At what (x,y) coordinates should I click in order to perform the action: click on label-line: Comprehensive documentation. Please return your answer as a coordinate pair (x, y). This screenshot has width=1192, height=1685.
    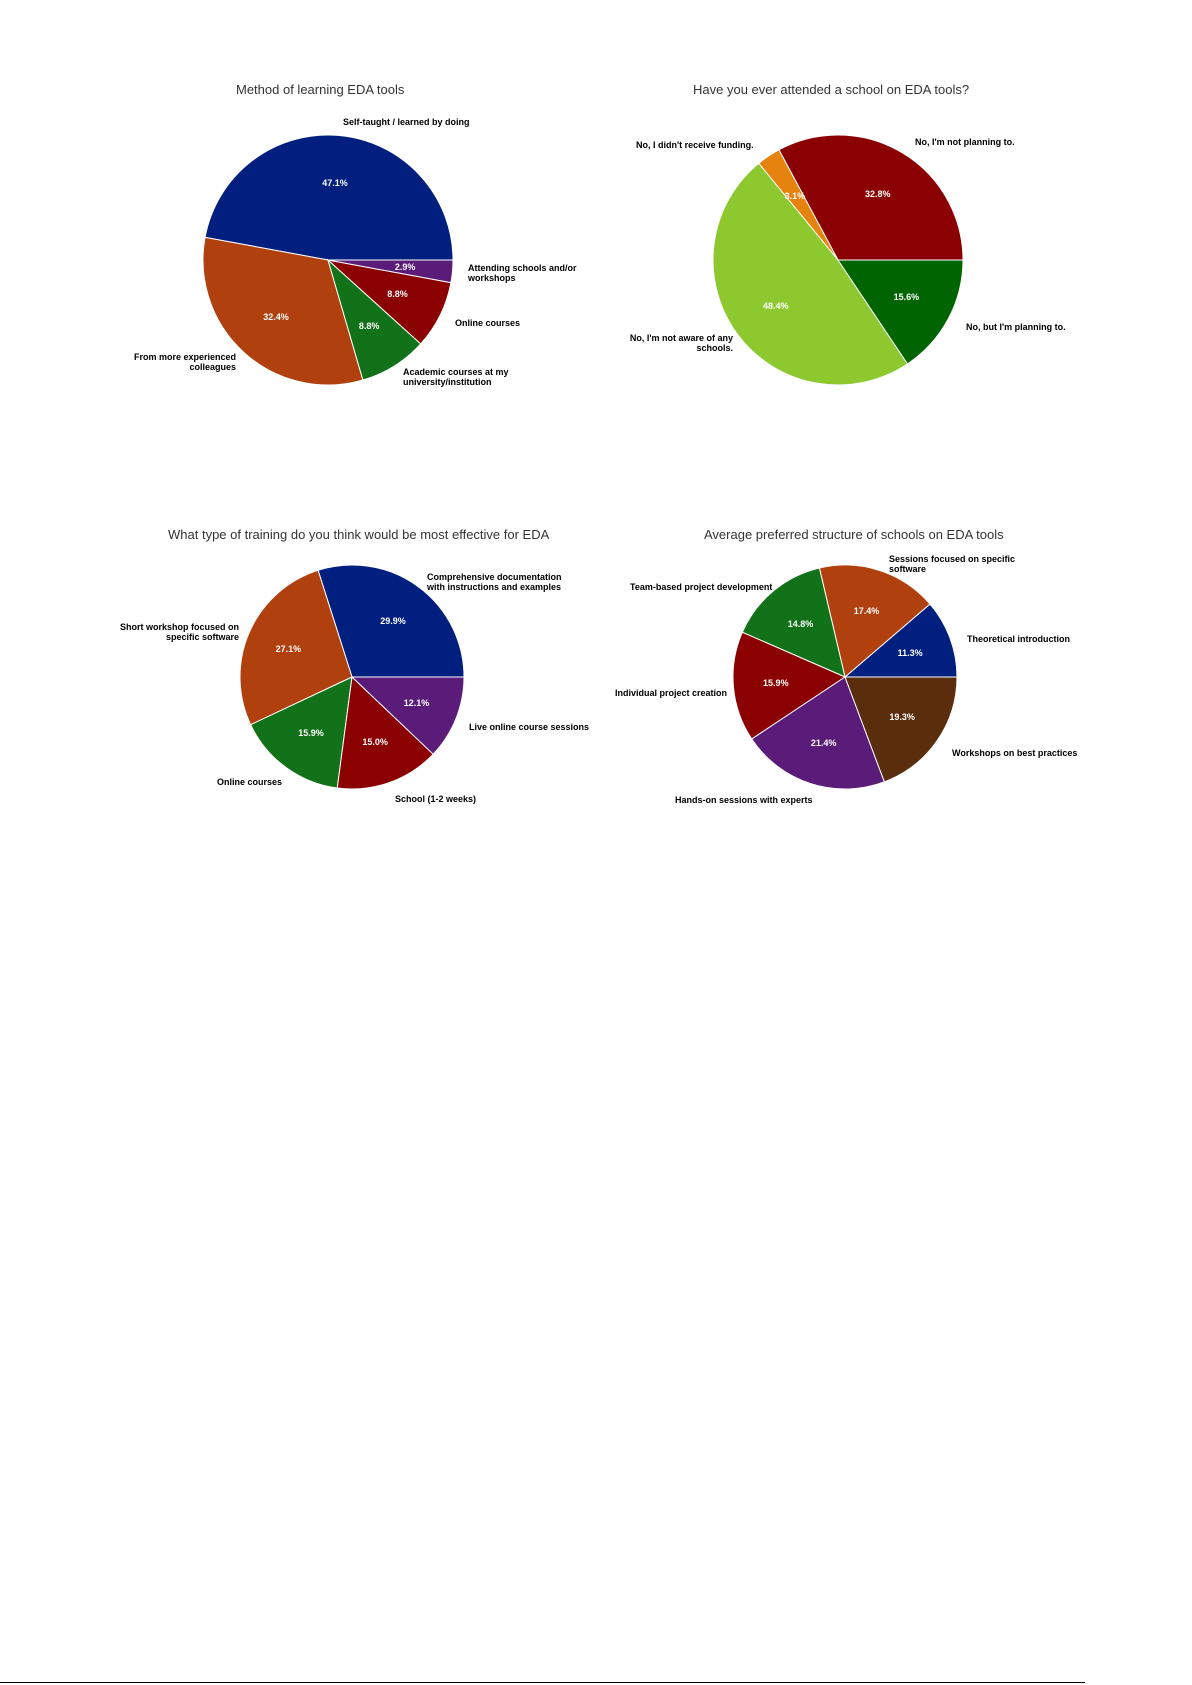
    Looking at the image, I should click on (494, 577).